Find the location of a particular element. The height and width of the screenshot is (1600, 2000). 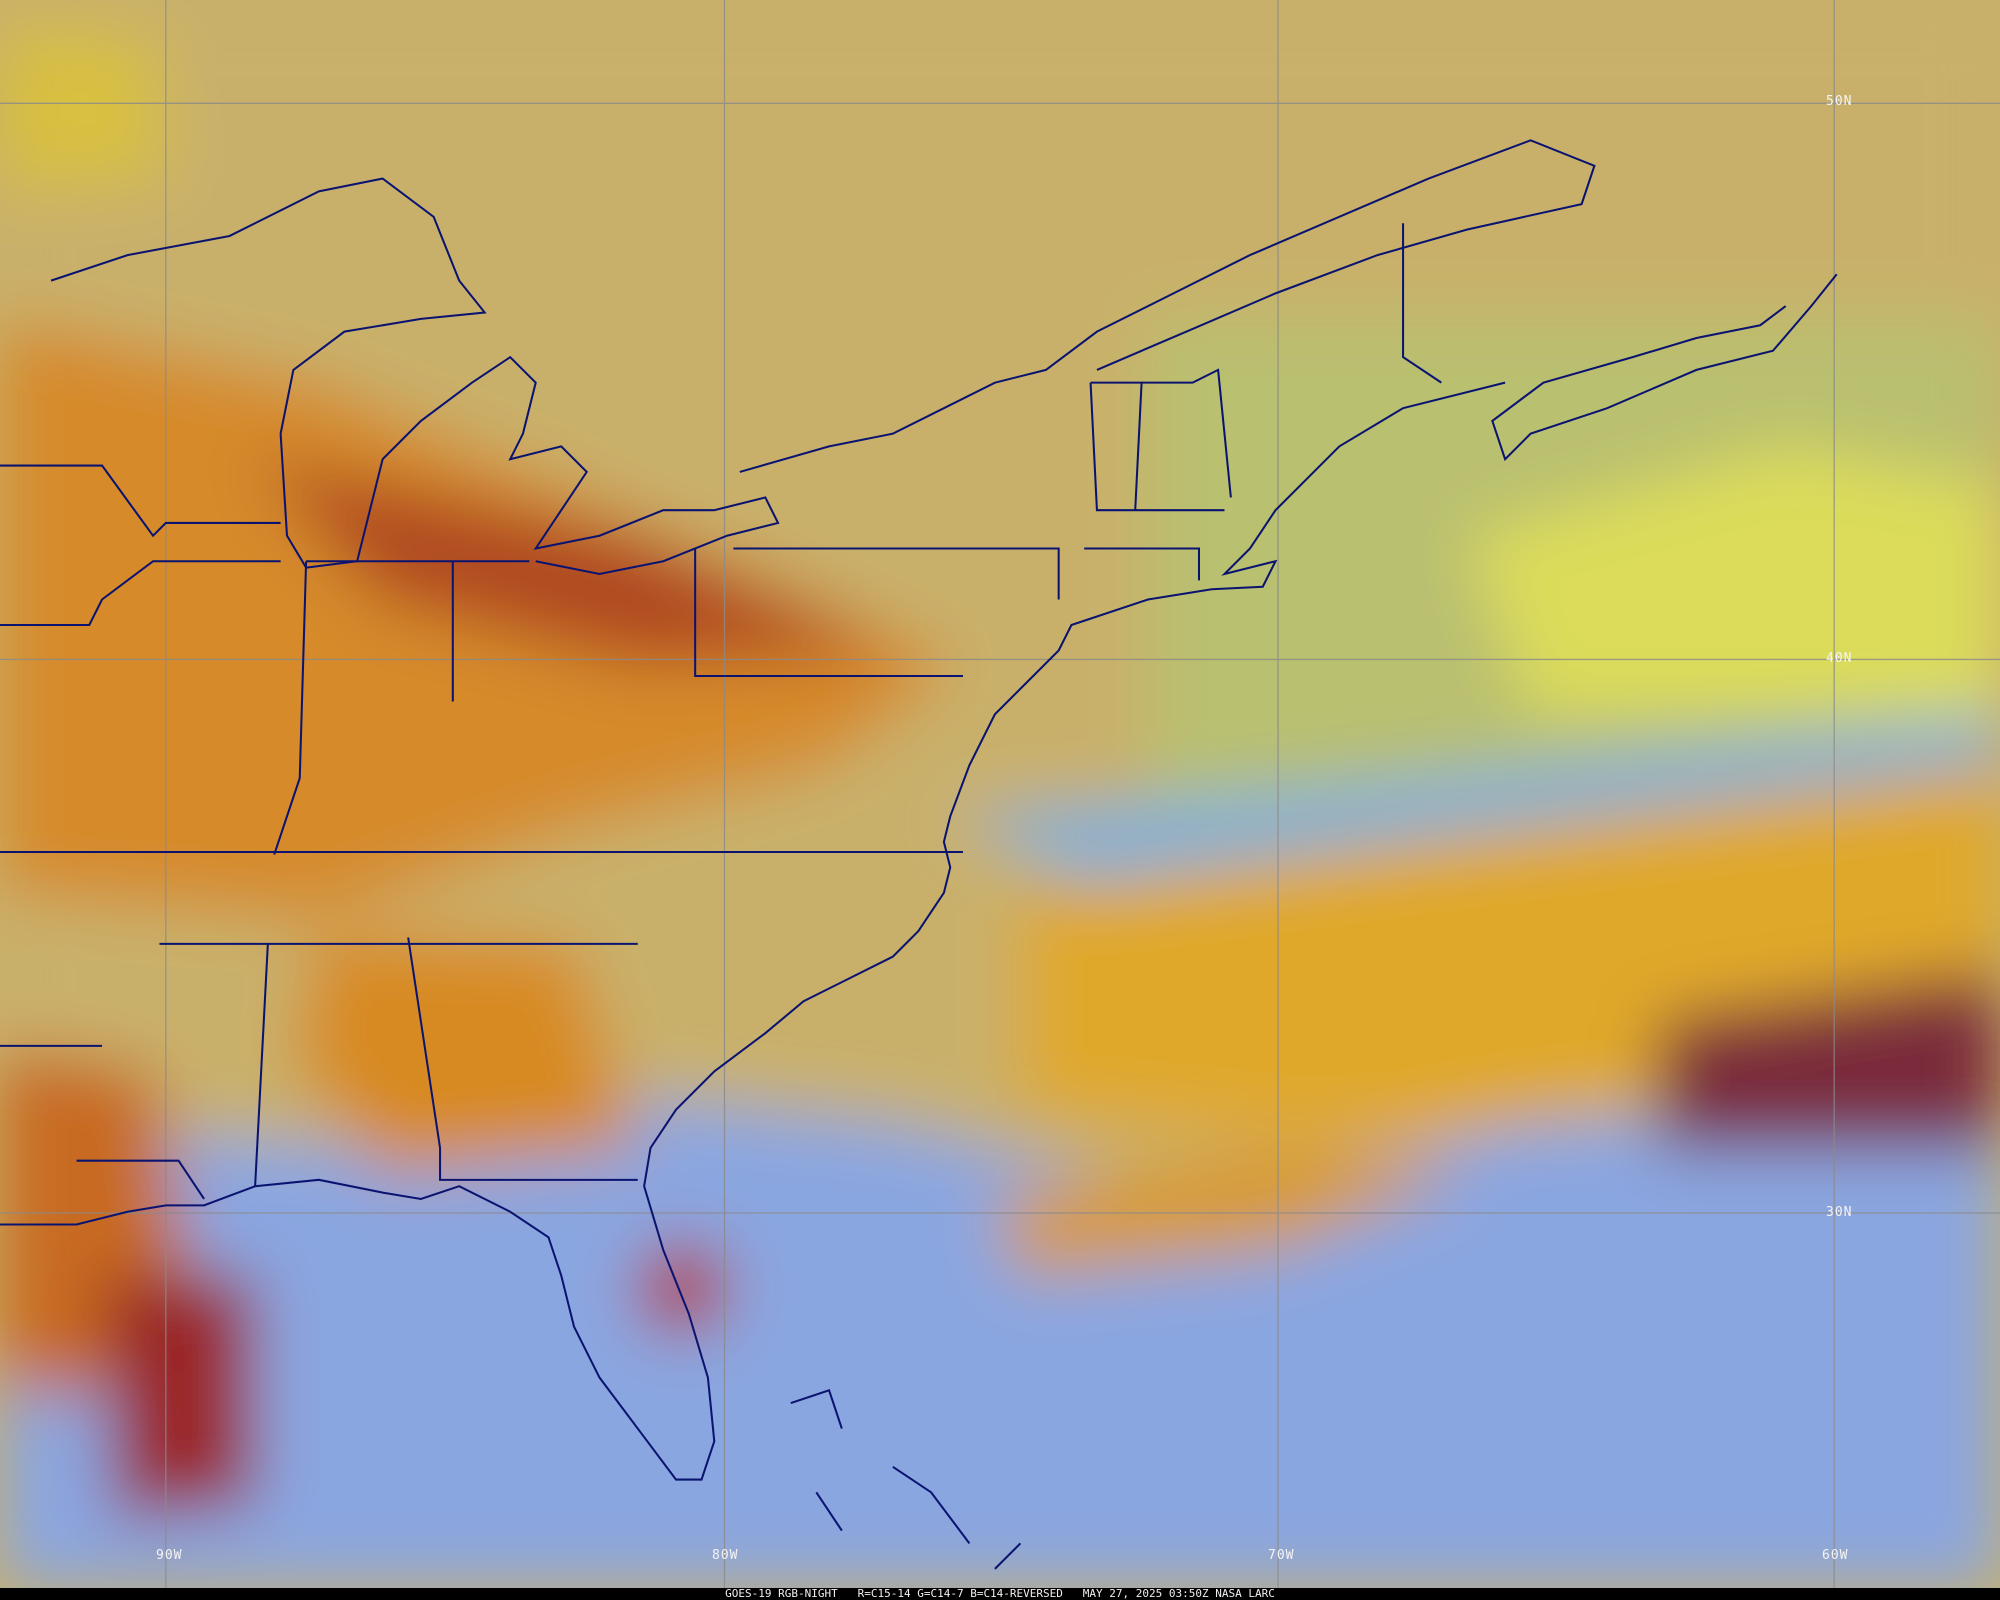

latitude-label-50n: 50N is located at coordinates (1839, 101).